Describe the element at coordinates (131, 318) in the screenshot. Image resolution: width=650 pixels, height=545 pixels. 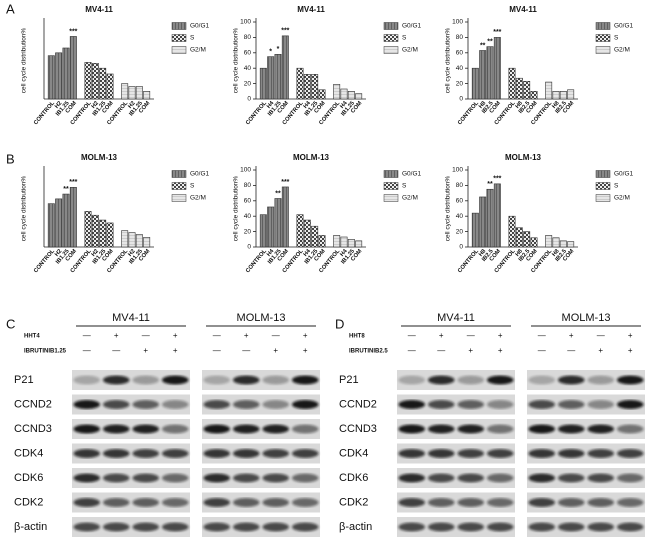
I see `cell-line-label: MV4-11` at that location.